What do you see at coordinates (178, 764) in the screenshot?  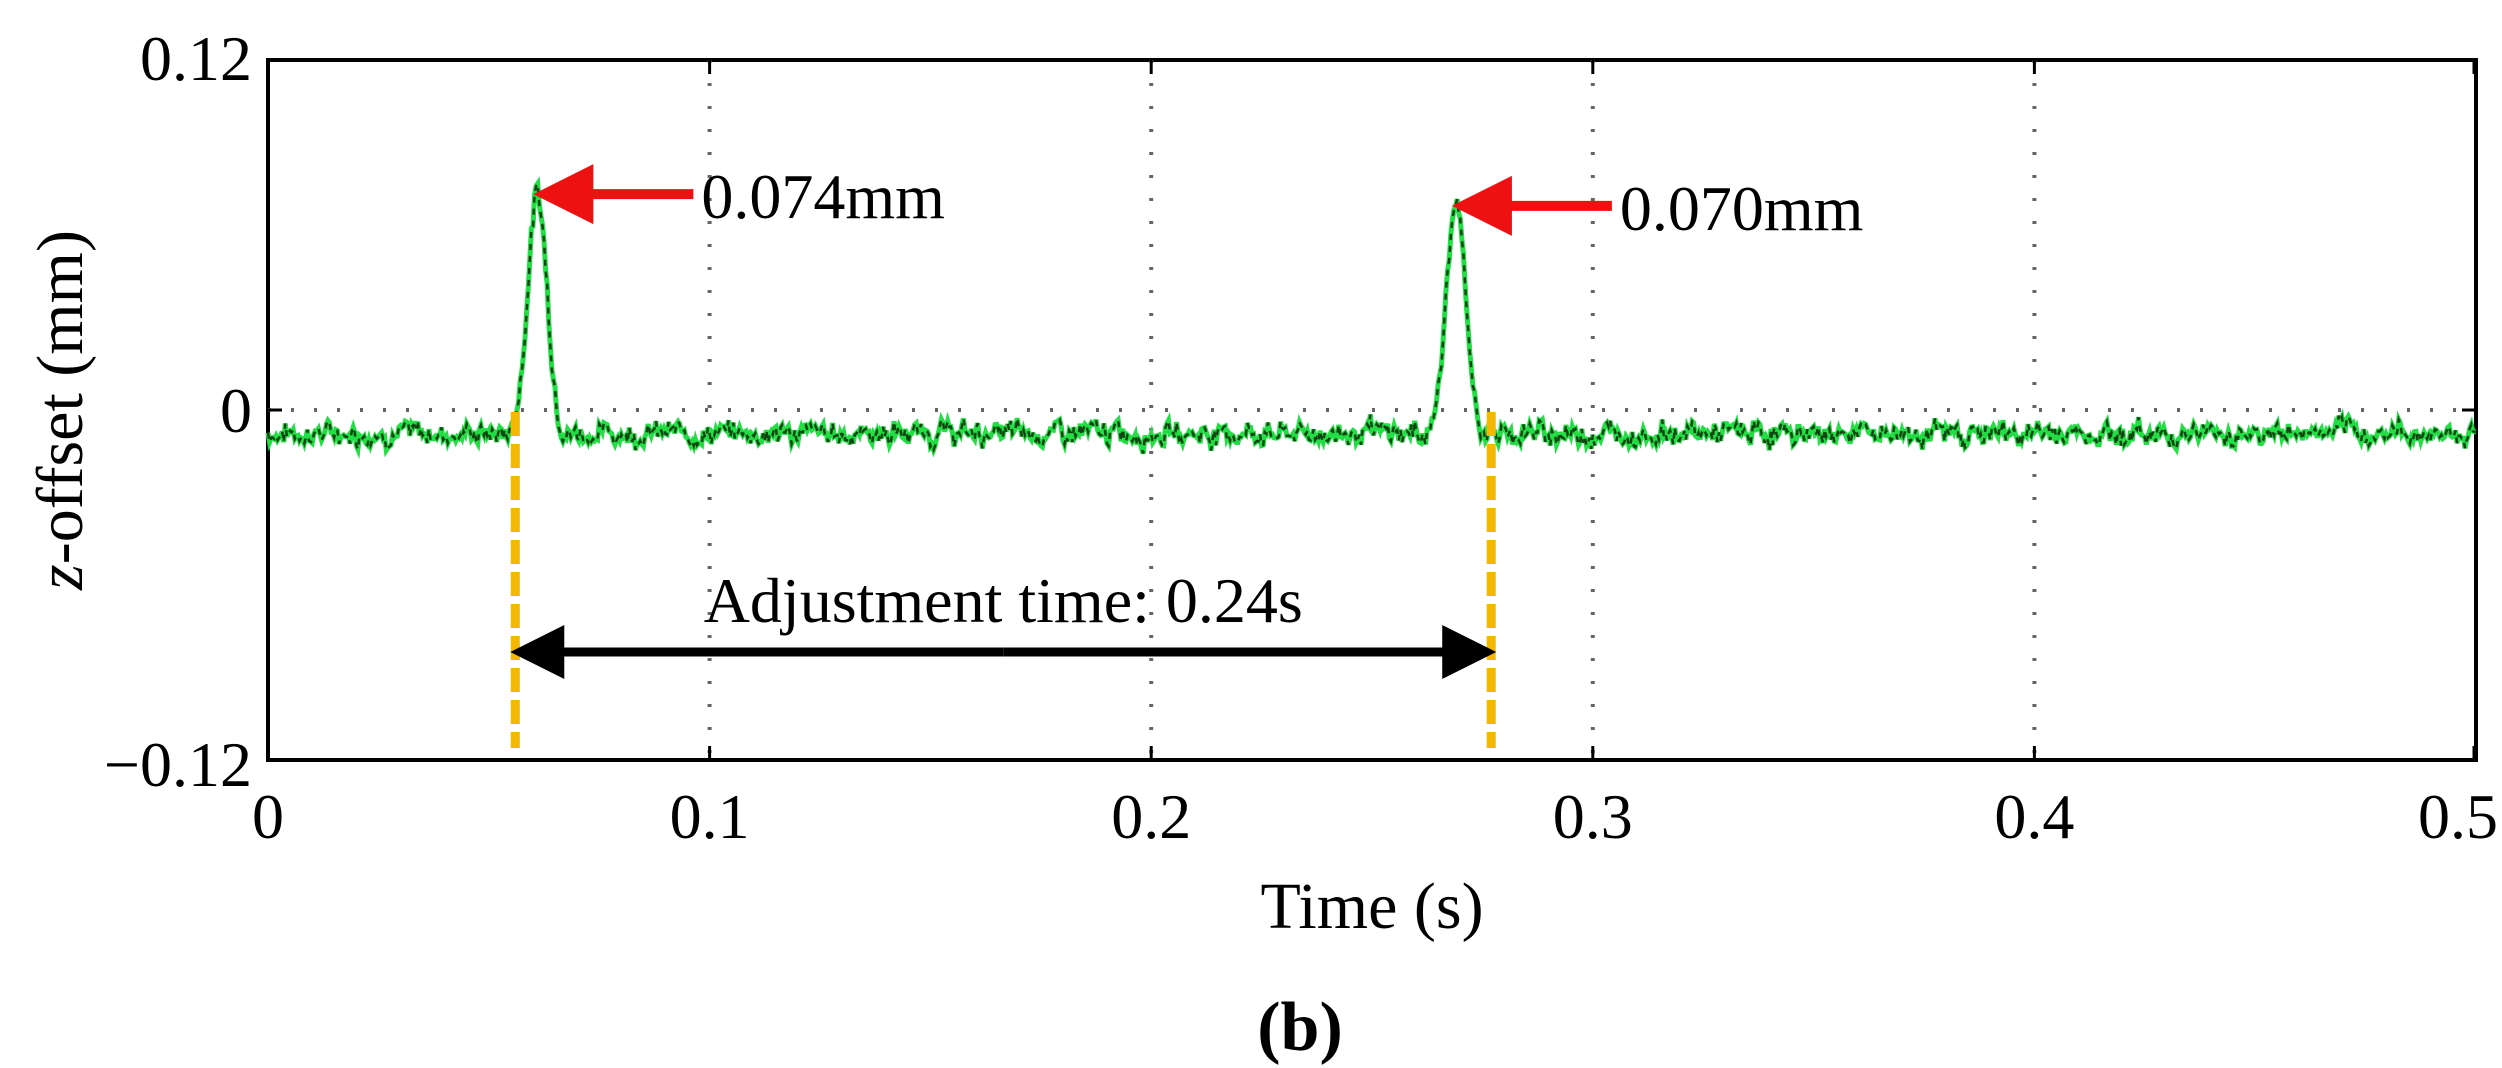 I see `y-tick-label-2: −0.12` at bounding box center [178, 764].